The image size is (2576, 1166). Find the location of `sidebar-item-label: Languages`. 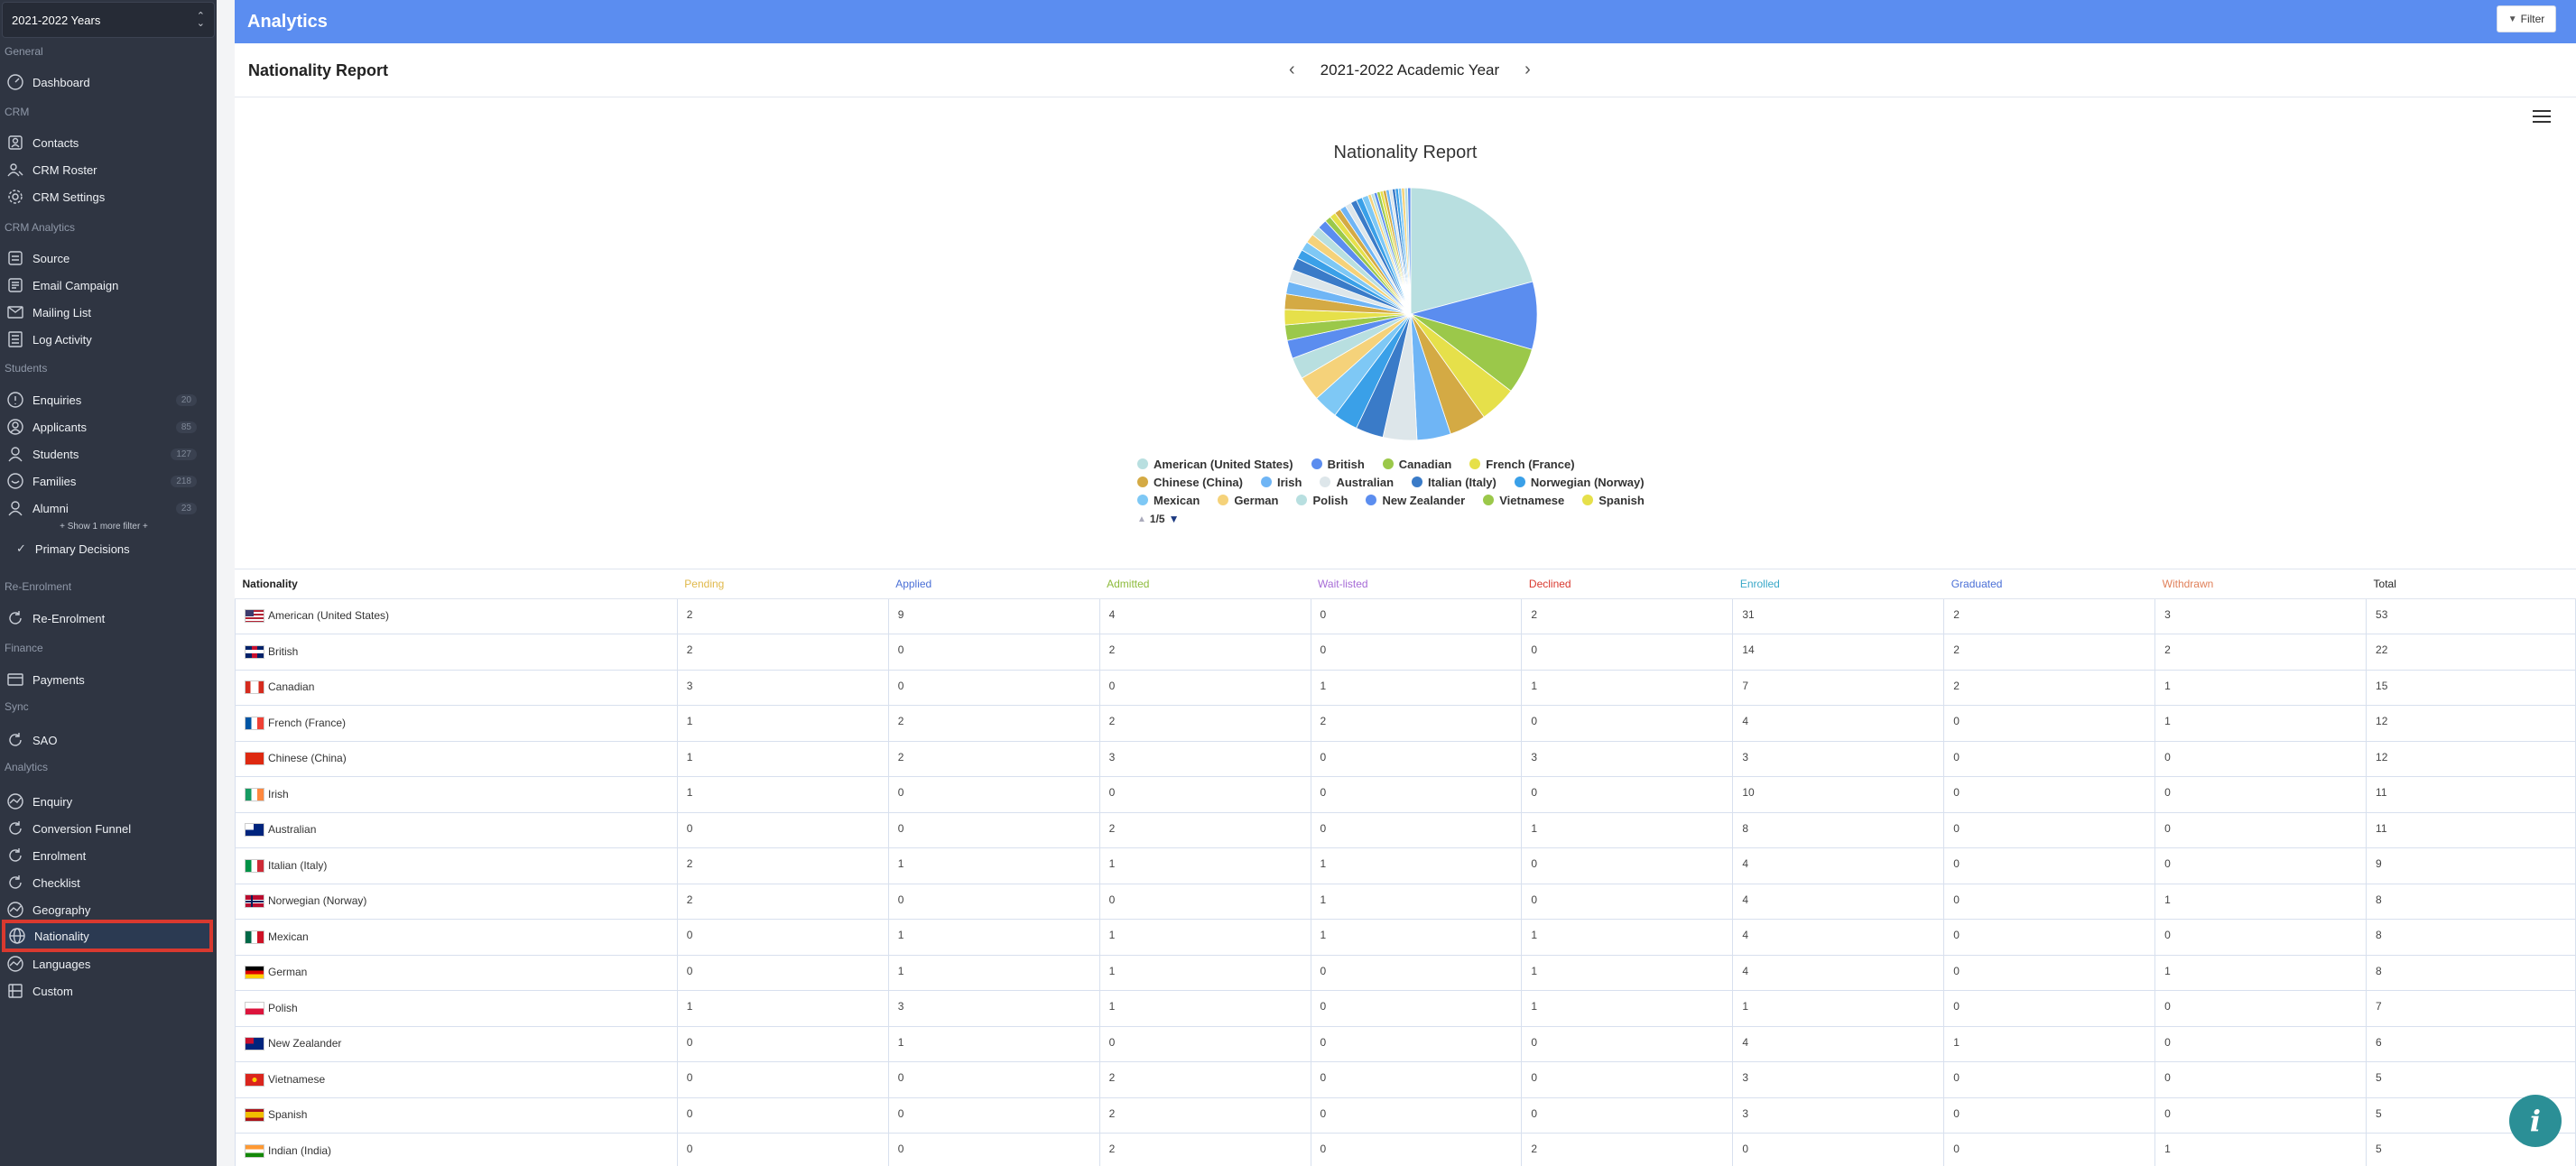

sidebar-item-label: Languages is located at coordinates (62, 964).